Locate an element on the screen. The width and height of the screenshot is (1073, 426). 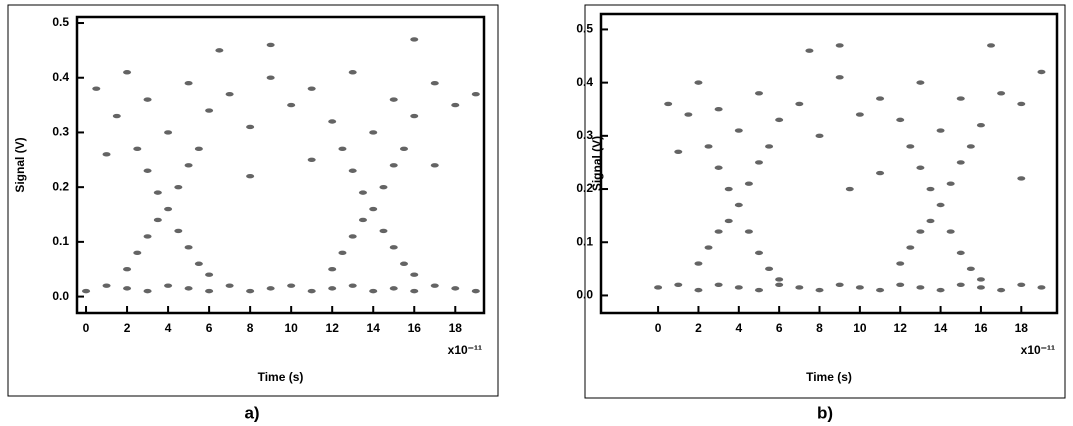
y-tick-label: 0.4 is located at coordinates (584, 82).